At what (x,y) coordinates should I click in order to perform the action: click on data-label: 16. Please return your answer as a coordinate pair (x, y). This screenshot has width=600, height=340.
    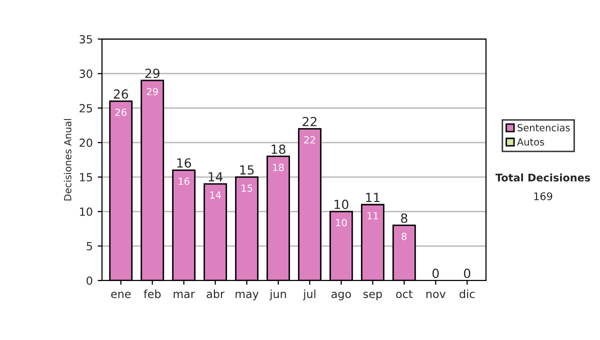
    Looking at the image, I should click on (184, 181).